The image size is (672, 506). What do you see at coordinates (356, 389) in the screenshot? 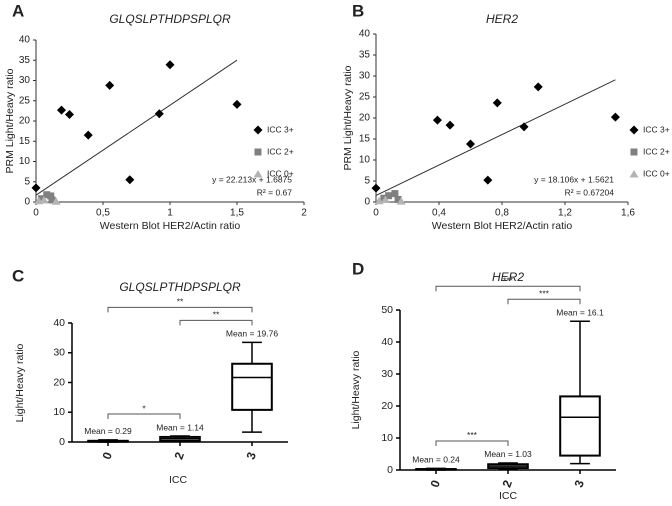
I see `y-axis-label: Light/Heavy ratio` at bounding box center [356, 389].